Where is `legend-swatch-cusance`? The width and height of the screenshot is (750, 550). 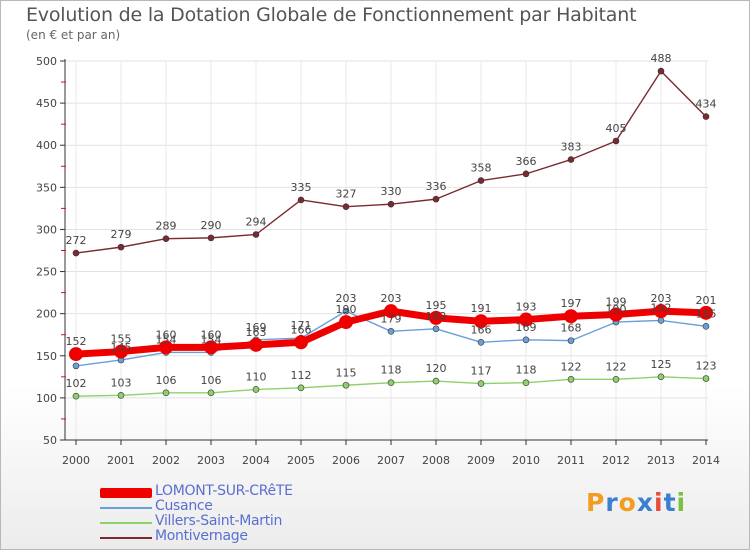 legend-swatch-cusance is located at coordinates (126, 508).